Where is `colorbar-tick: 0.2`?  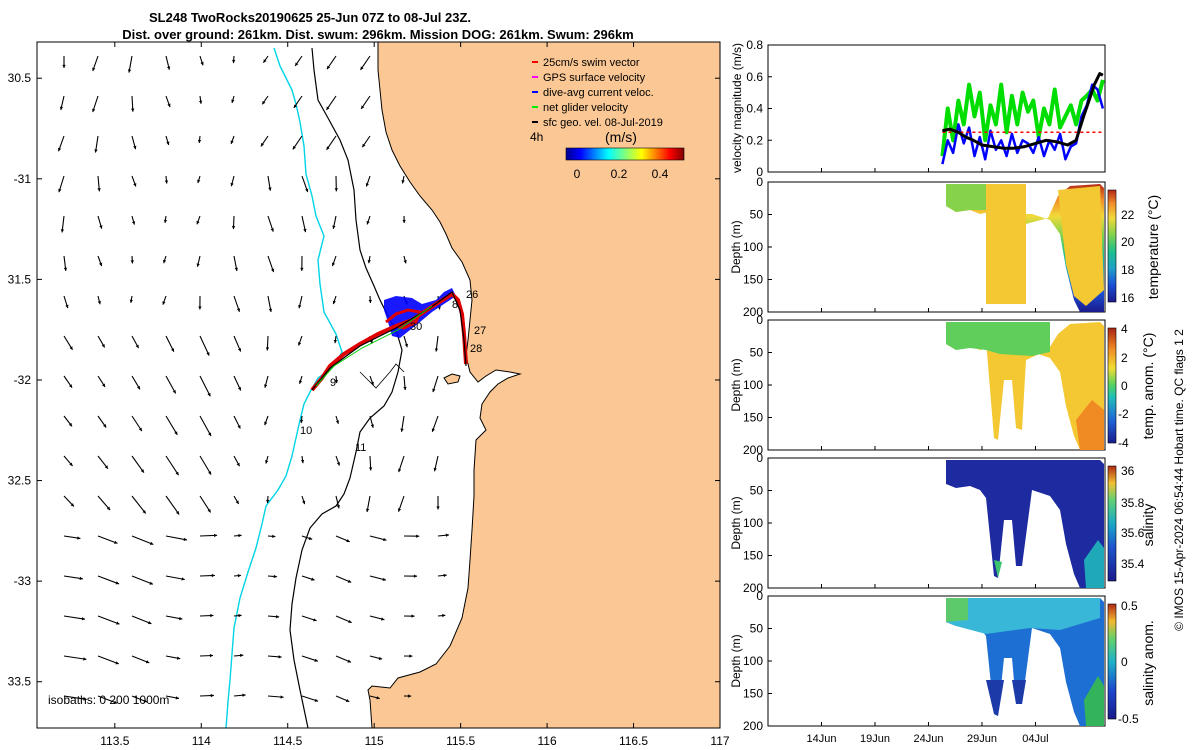
colorbar-tick: 0.2 is located at coordinates (619, 174).